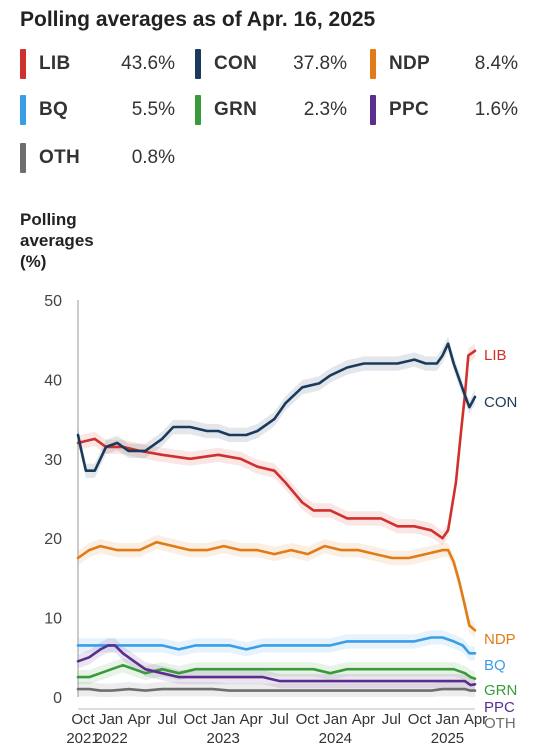  I want to click on legend-party-value: 1.6%, so click(496, 109).